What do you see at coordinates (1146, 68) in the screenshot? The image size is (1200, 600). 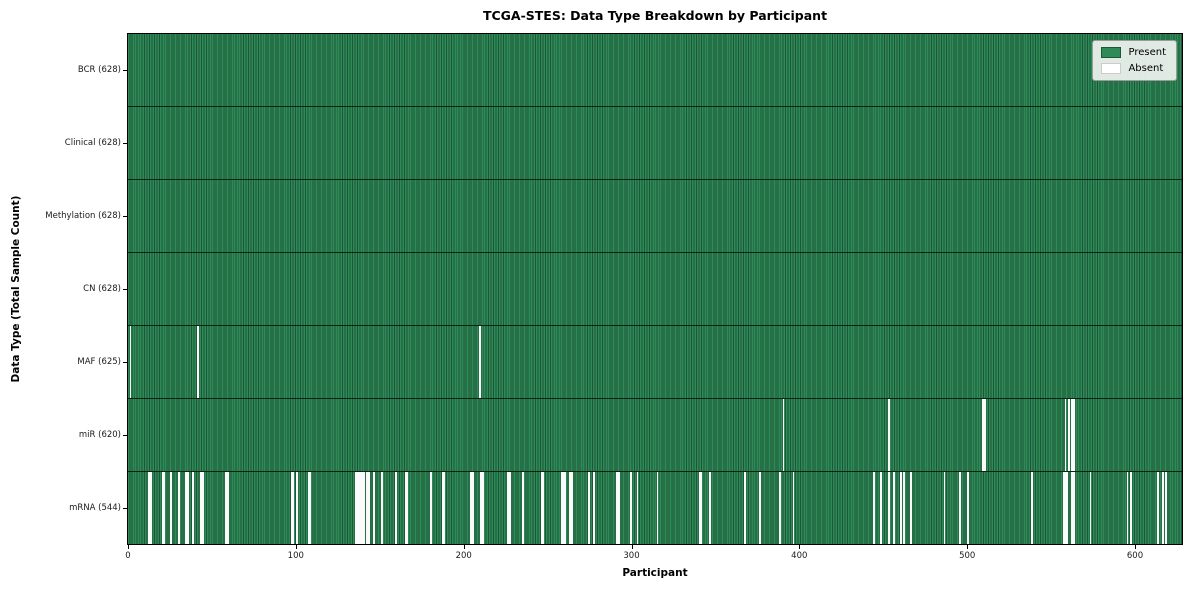 I see `legend-label-absent: Absent` at bounding box center [1146, 68].